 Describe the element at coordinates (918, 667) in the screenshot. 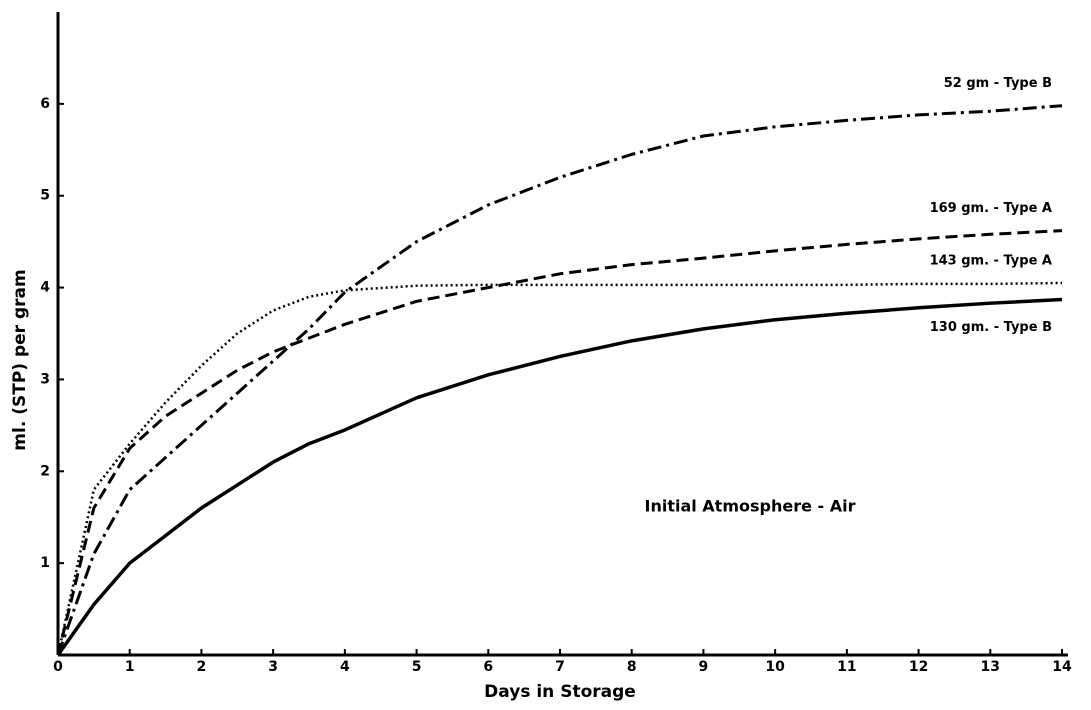

I see `x-tick-label: 12` at that location.